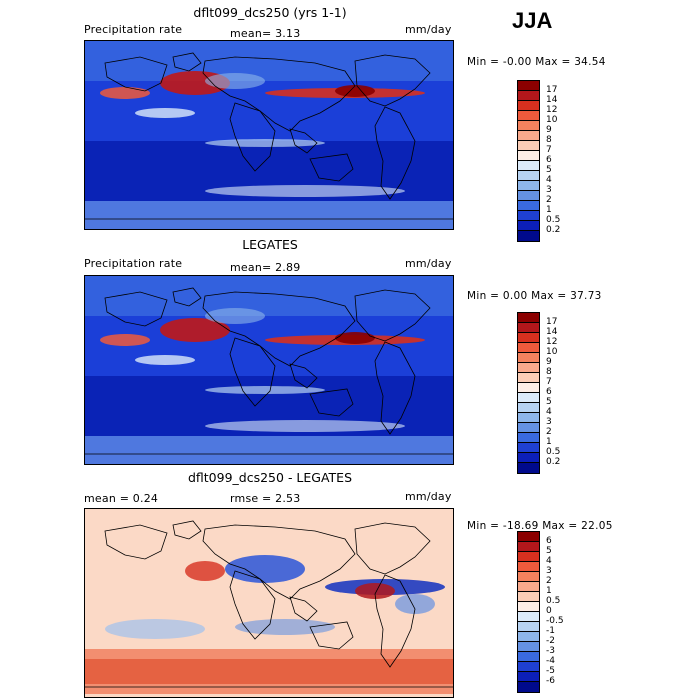 Image resolution: width=700 pixels, height=700 pixels. Describe the element at coordinates (428, 496) in the screenshot. I see `panel-3-units: mm/day` at that location.